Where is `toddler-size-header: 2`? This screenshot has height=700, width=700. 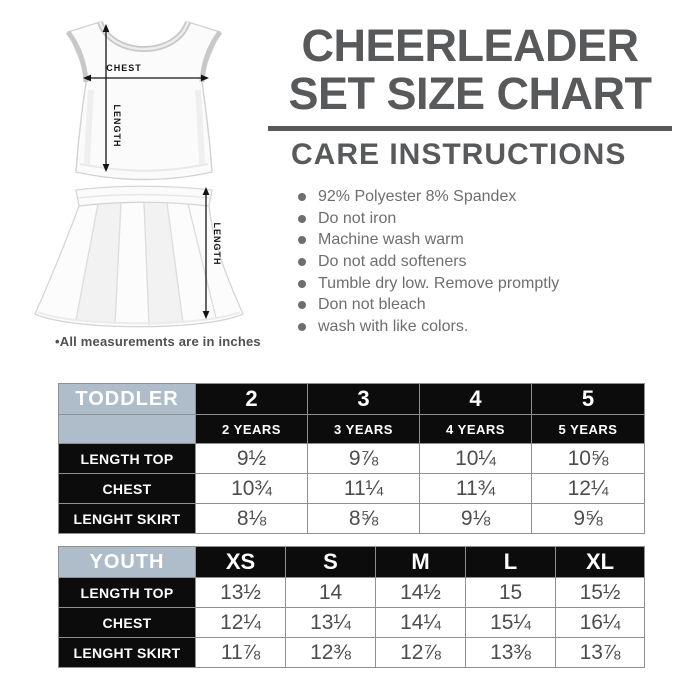
toddler-size-header: 2 is located at coordinates (251, 399).